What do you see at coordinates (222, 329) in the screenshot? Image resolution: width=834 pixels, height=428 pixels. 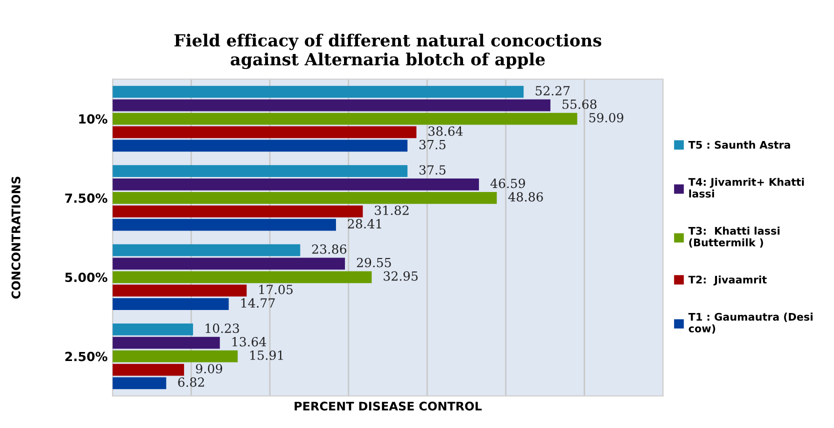 I see `data-label: 10.23` at bounding box center [222, 329].